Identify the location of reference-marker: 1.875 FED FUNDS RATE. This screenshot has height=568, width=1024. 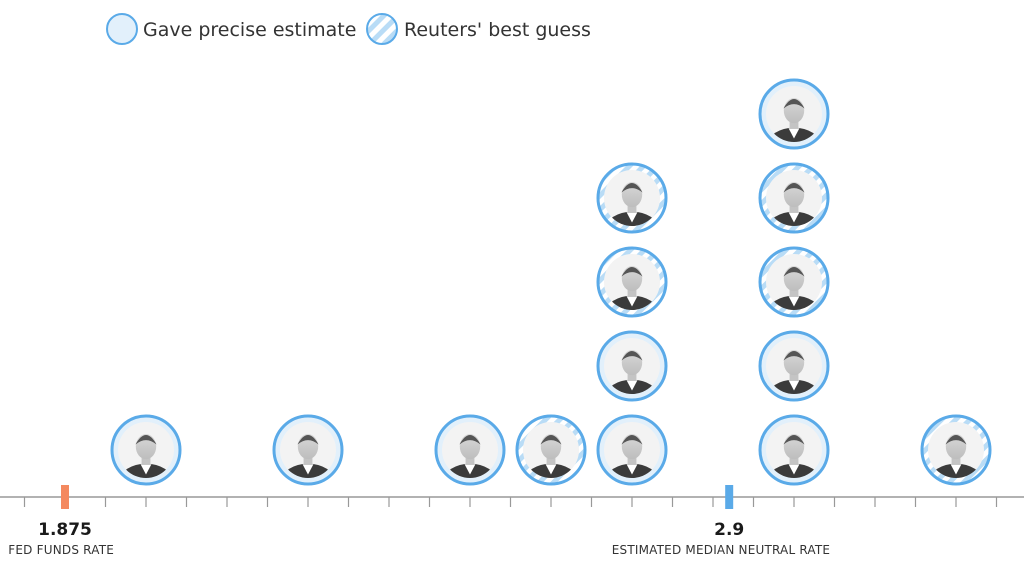
(61, 521).